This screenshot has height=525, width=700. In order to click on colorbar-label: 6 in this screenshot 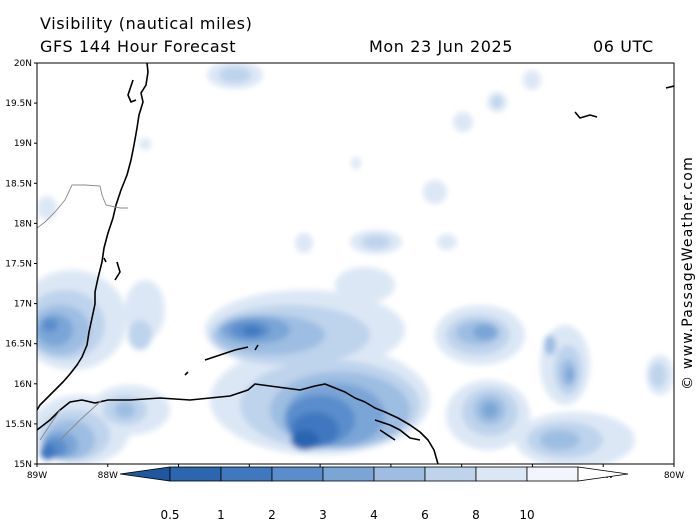, I will do `click(425, 515)`.